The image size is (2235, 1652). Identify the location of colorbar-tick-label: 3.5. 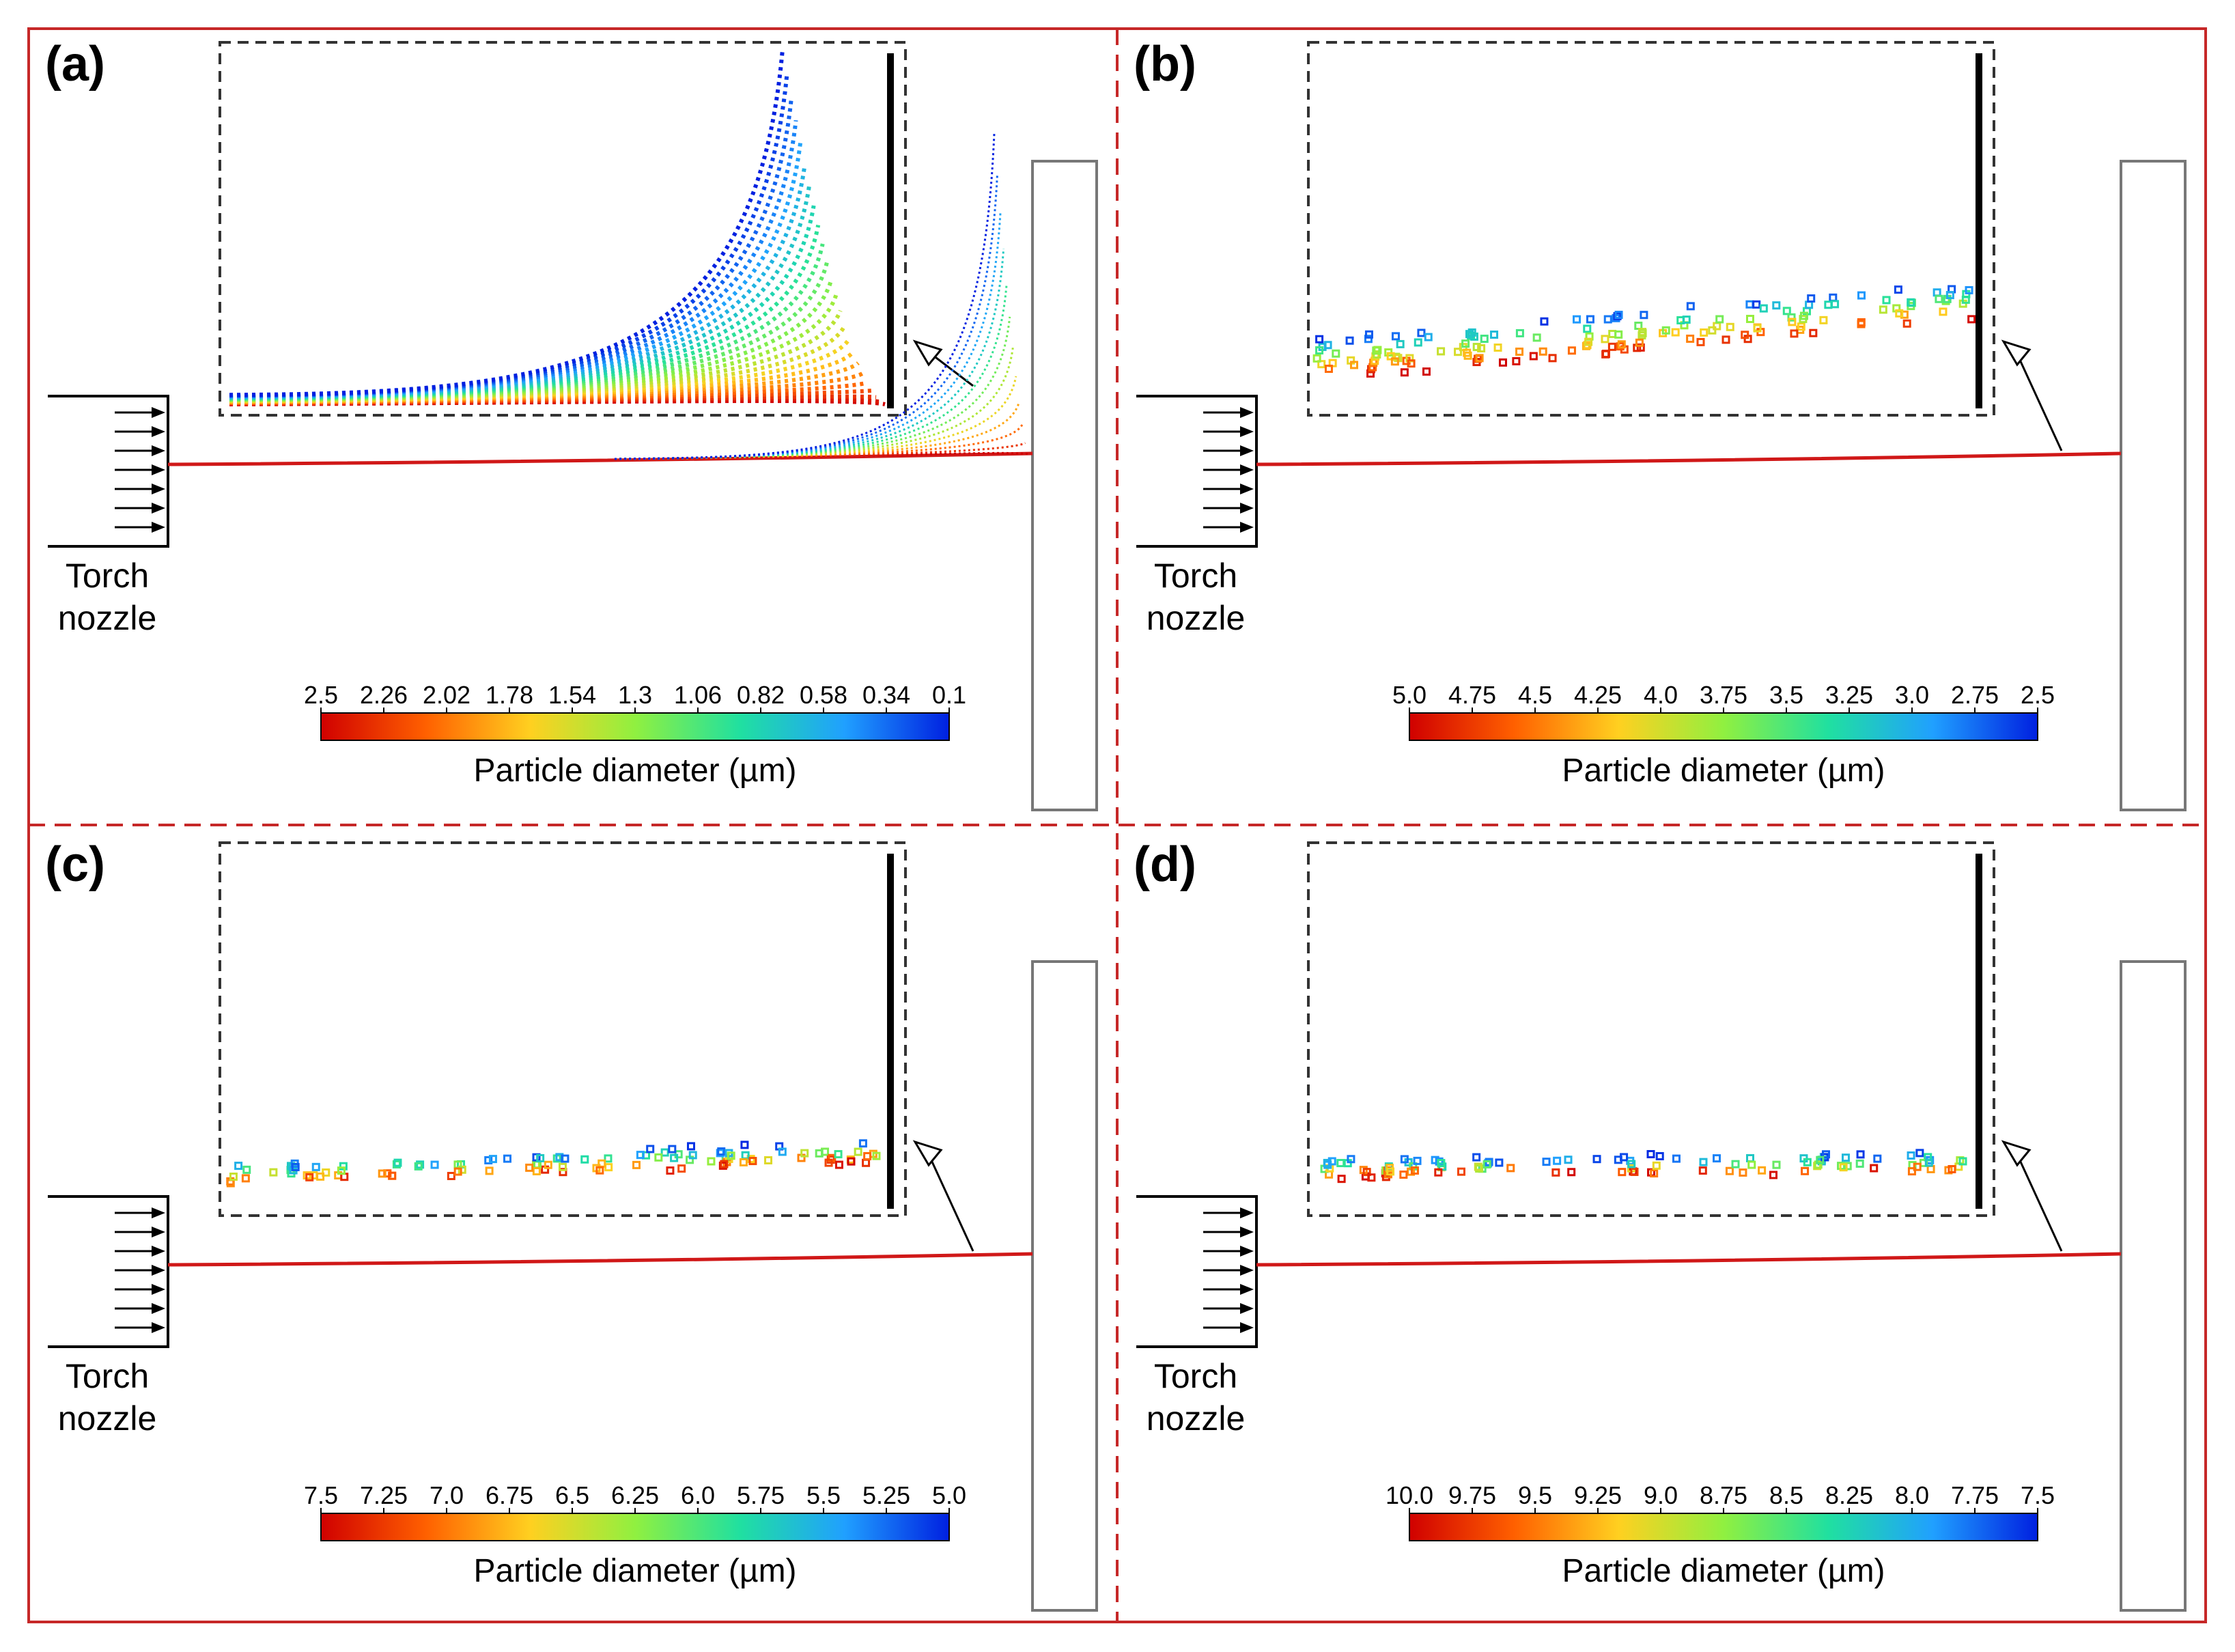
(1786, 695).